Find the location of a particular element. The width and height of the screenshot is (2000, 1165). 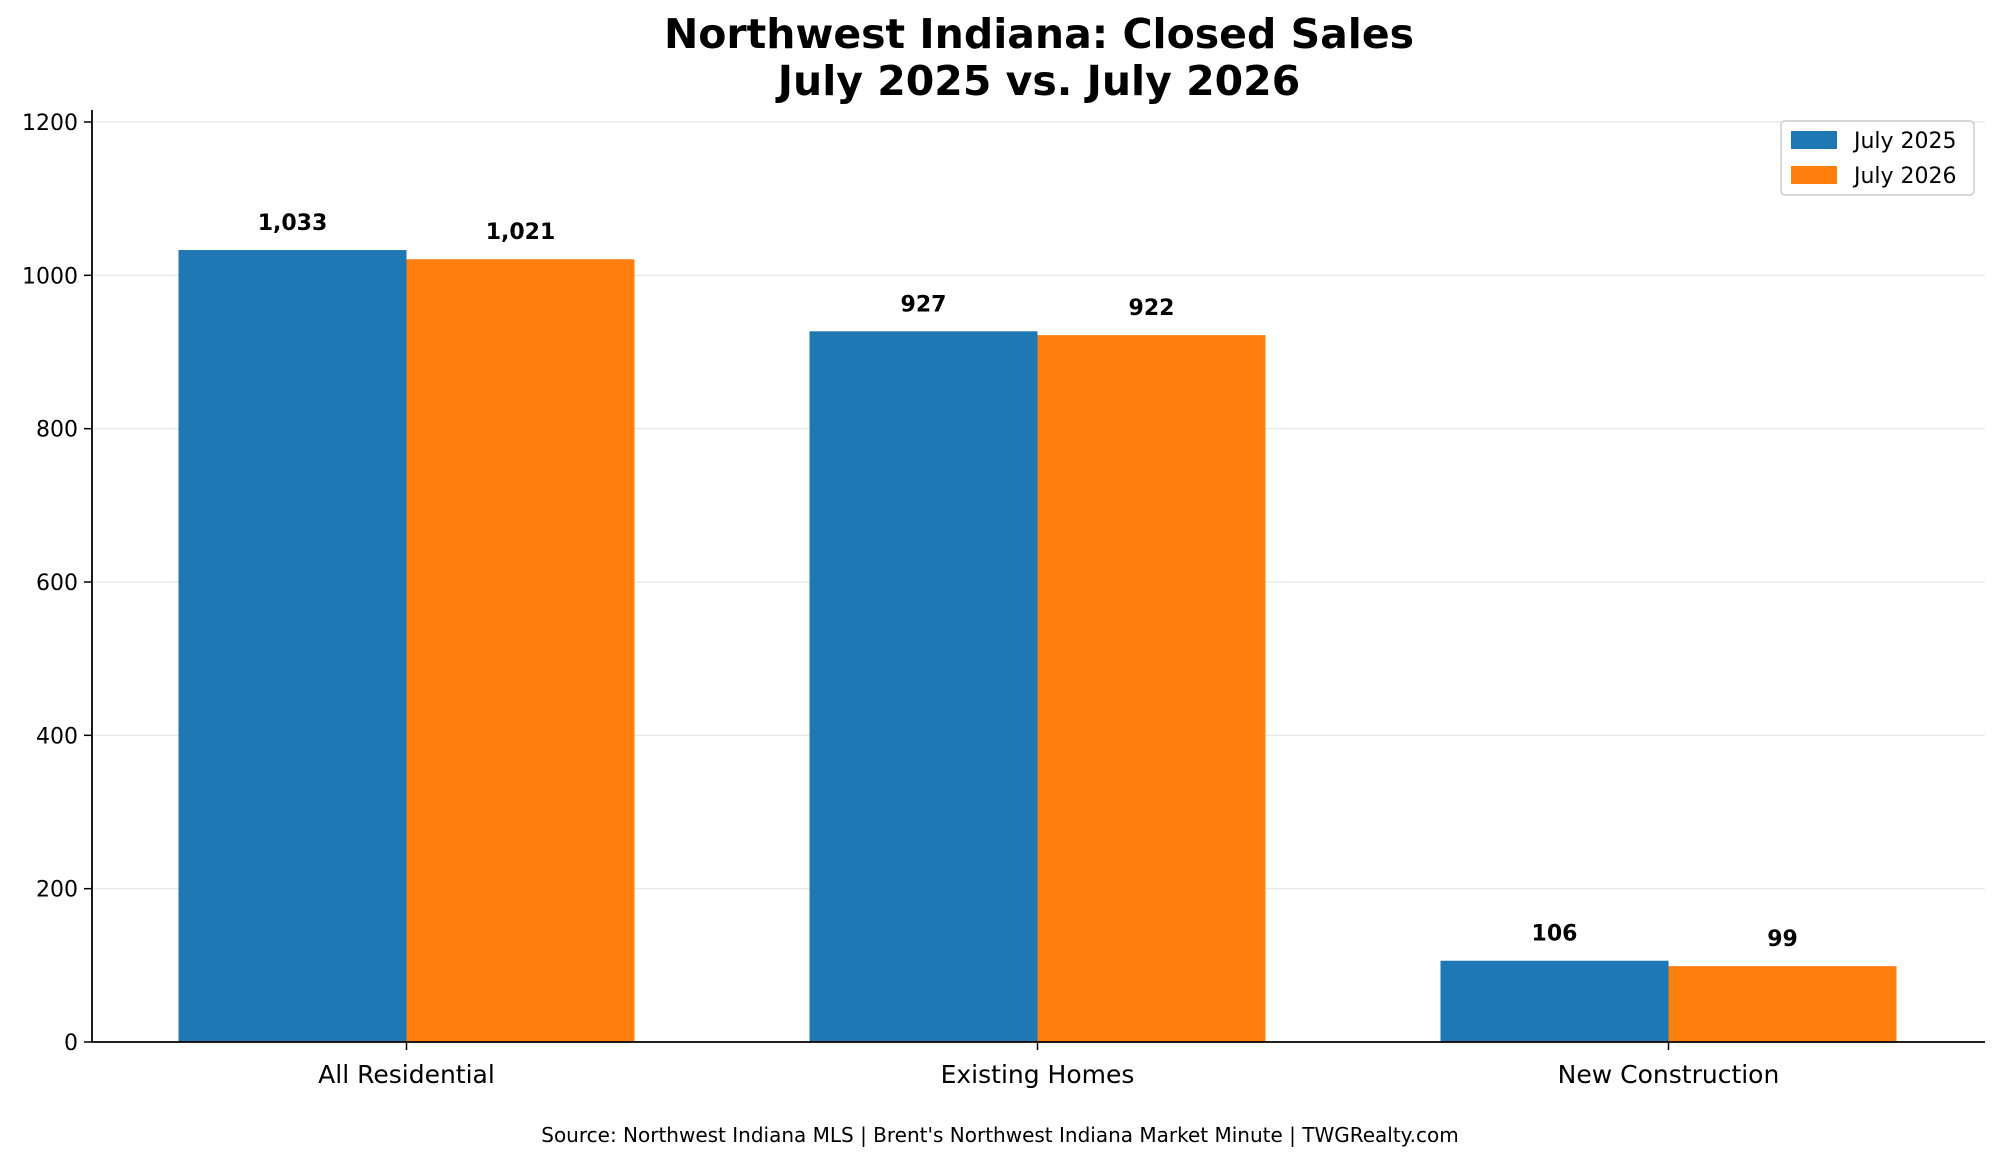

y-tick-label: 600 is located at coordinates (57, 583).